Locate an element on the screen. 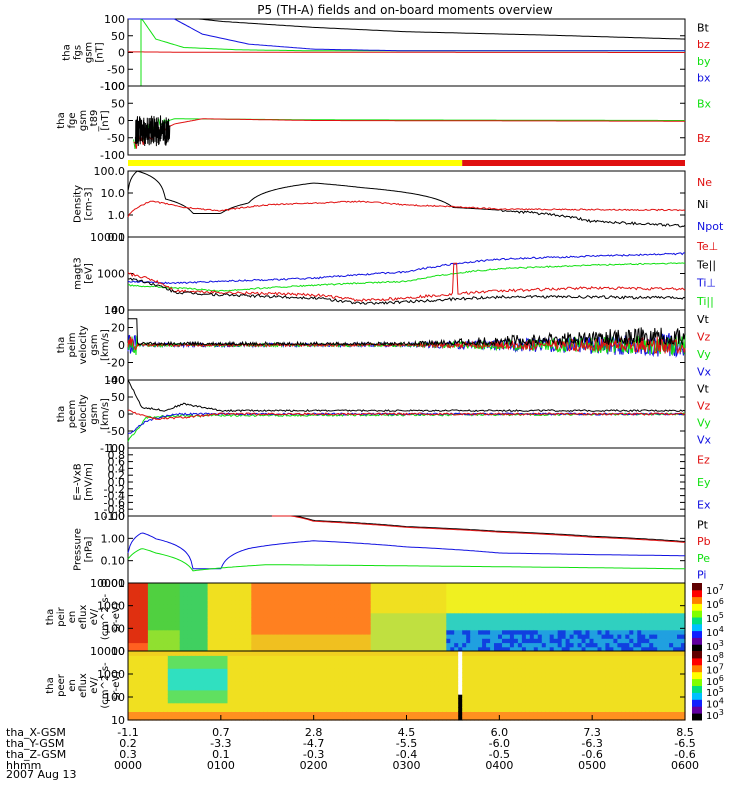  y-axis-label-line: [nT] is located at coordinates (100, 52).